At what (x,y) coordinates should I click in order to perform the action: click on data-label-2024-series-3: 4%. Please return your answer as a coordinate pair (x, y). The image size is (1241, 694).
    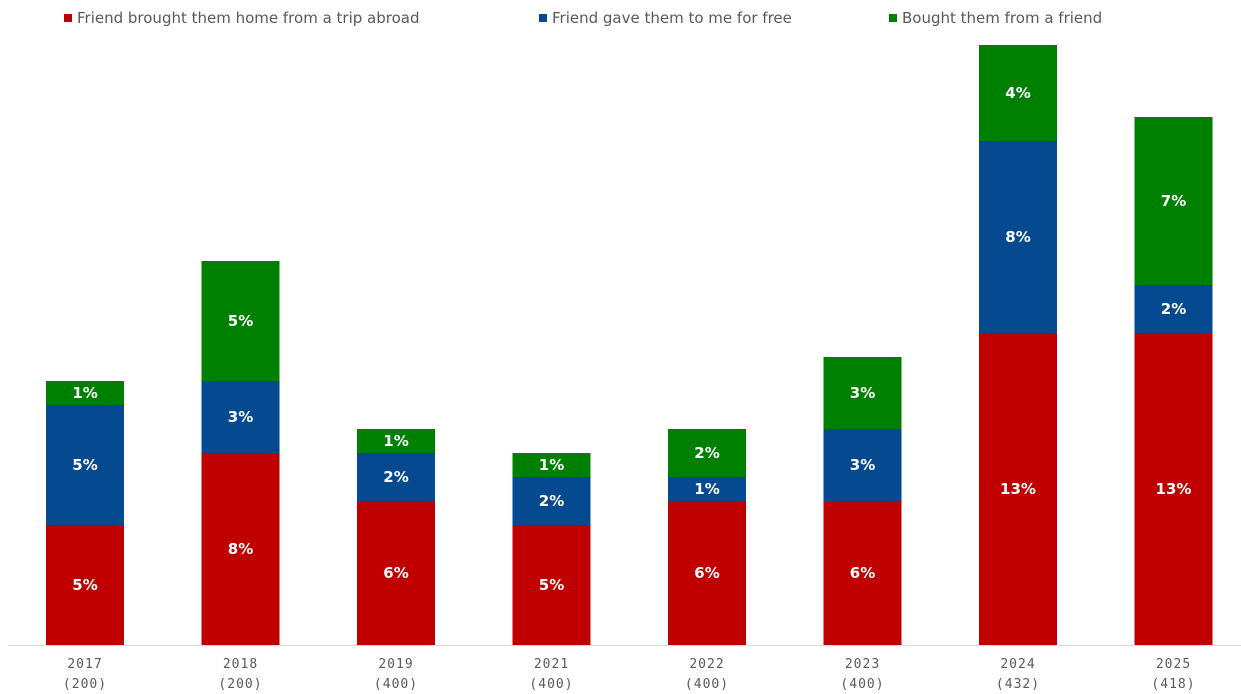
    Looking at the image, I should click on (1017, 93).